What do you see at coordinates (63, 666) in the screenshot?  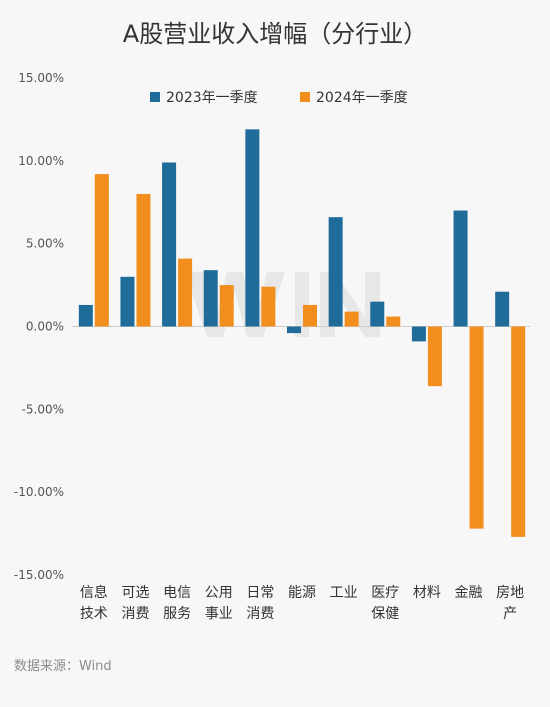 I see `source-note: 数据来源：Wind` at bounding box center [63, 666].